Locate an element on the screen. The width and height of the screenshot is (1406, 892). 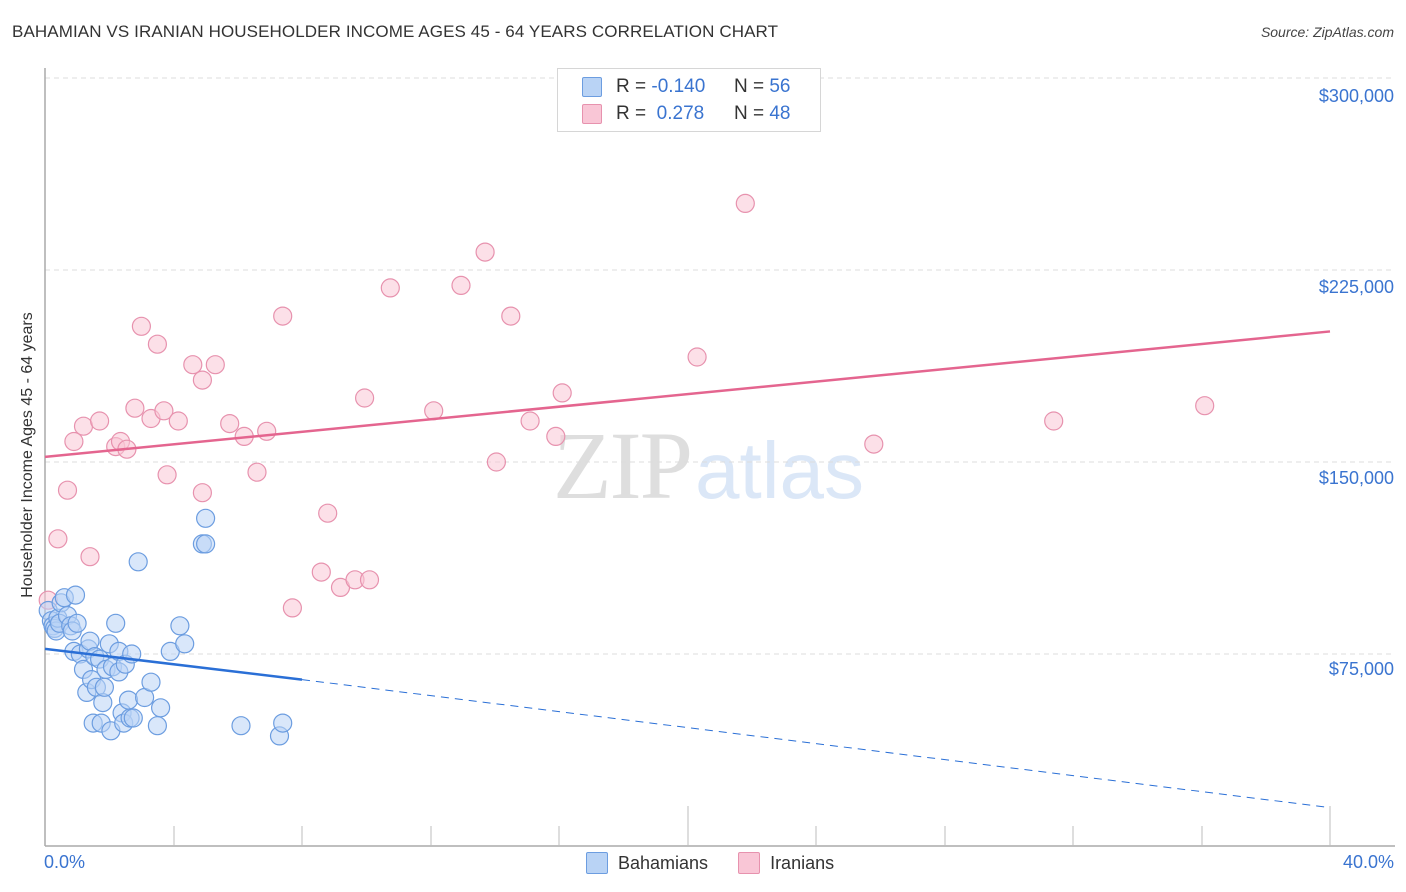
r-value: -0.140 is located at coordinates (678, 86).